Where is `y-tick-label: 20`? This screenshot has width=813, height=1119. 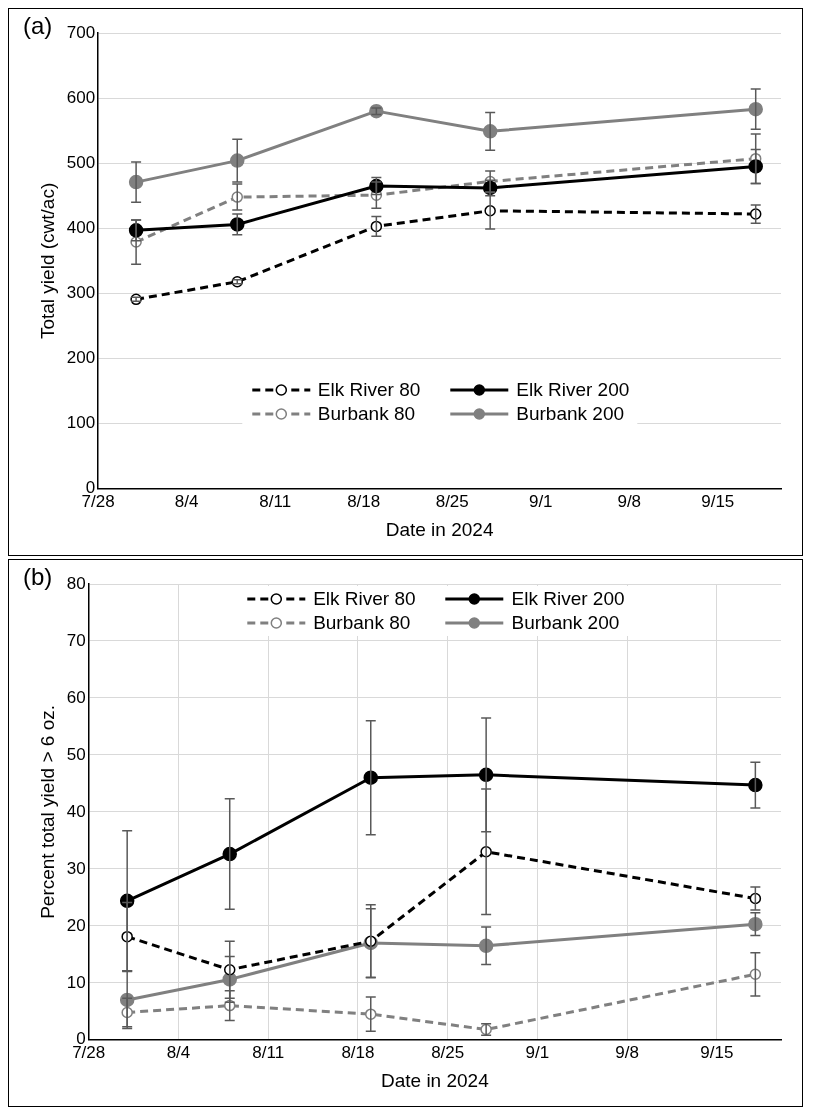 y-tick-label: 20 is located at coordinates (76, 925).